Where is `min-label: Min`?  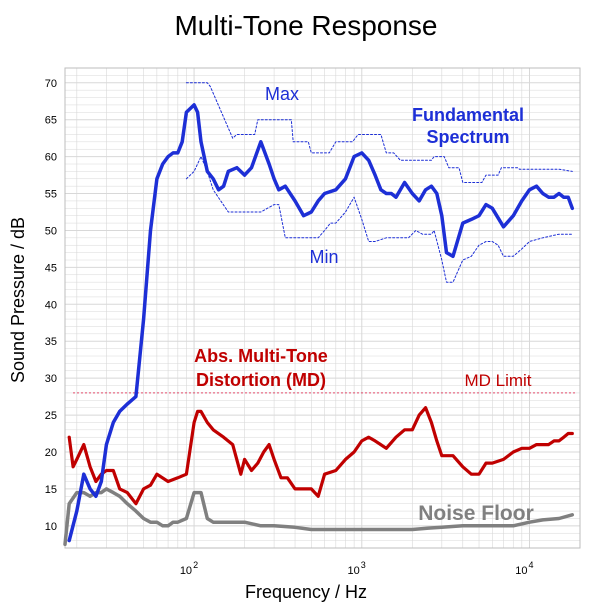
min-label: Min is located at coordinates (323, 257).